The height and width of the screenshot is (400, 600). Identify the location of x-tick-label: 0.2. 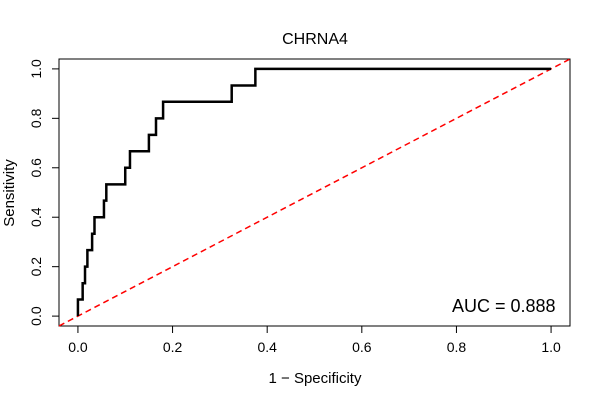
(173, 347).